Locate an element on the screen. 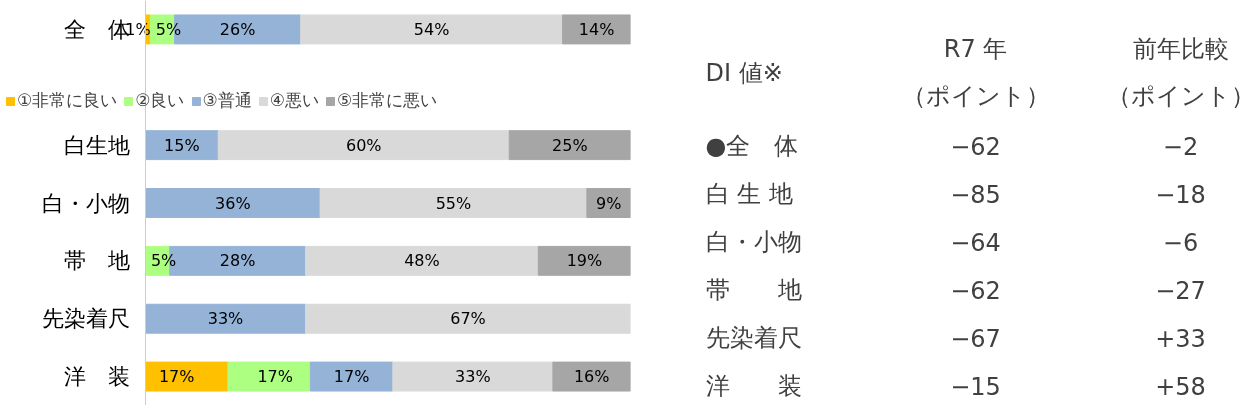  data-label: 55% is located at coordinates (453, 203).